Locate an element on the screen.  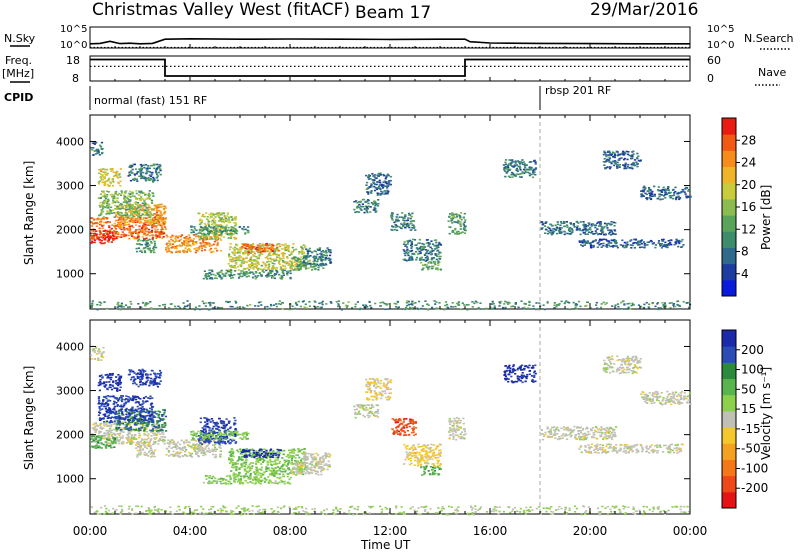
frequency-line is located at coordinates (390, 67).